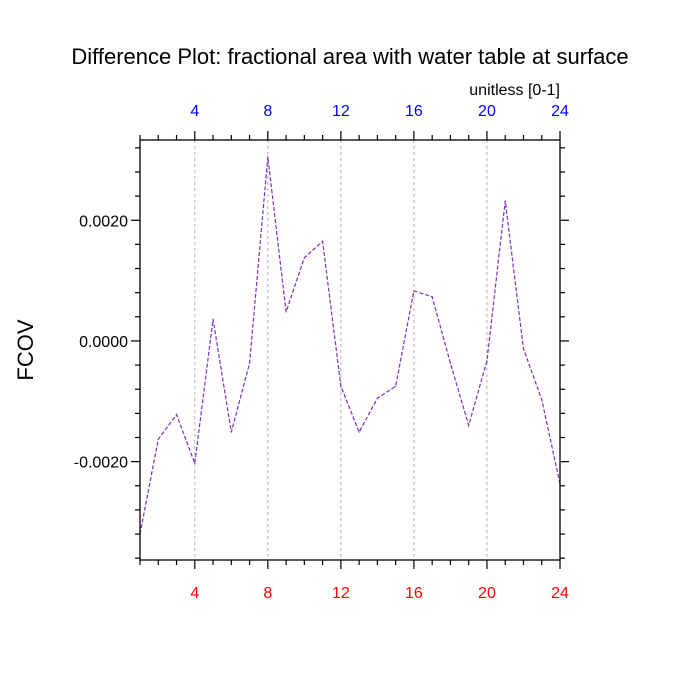 The height and width of the screenshot is (700, 700). Describe the element at coordinates (414, 111) in the screenshot. I see `x-tick-label-top: 16` at that location.